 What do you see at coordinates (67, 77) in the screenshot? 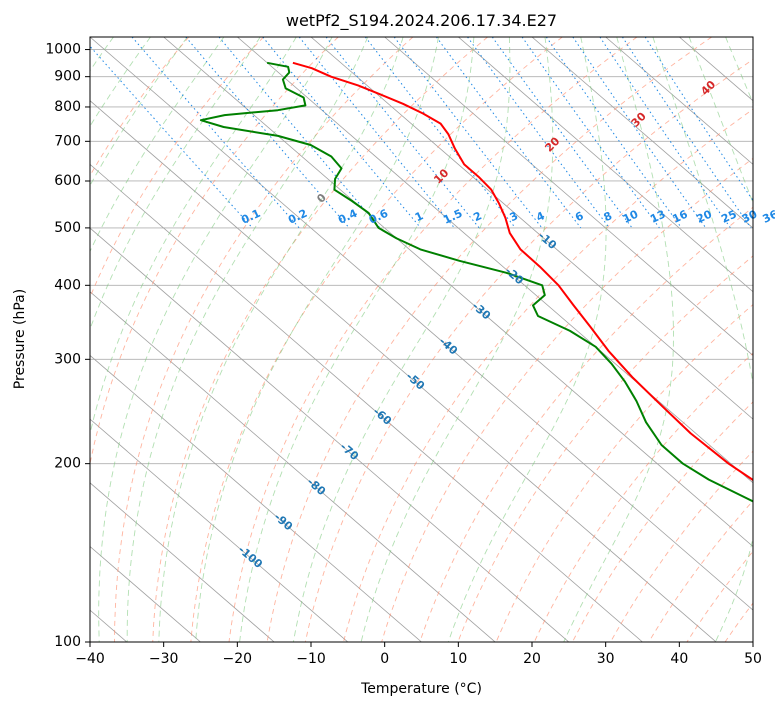
I see `y-tick-label: 900` at bounding box center [67, 77].